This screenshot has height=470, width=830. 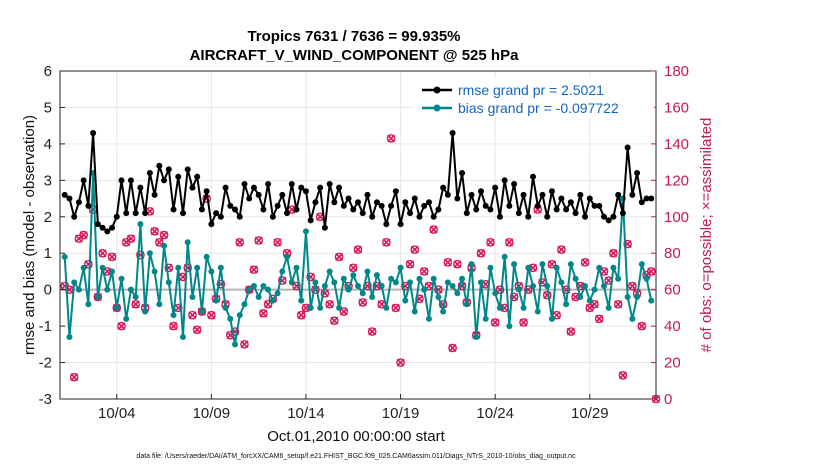 I want to click on chart-title: Tropics 7631 / 7636 = 99.935%, so click(x=353, y=36).